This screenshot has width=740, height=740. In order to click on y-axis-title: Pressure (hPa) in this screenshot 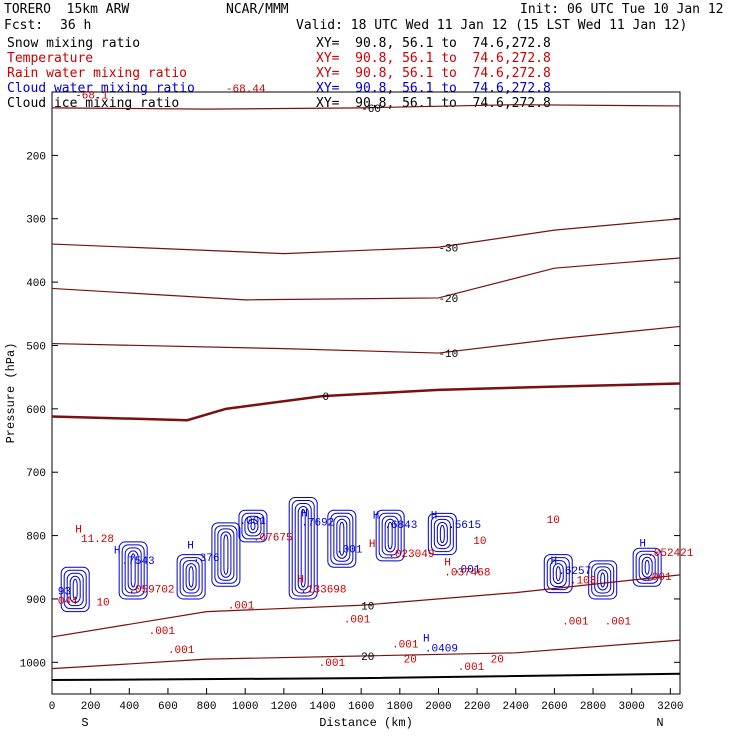, I will do `click(11, 393)`.